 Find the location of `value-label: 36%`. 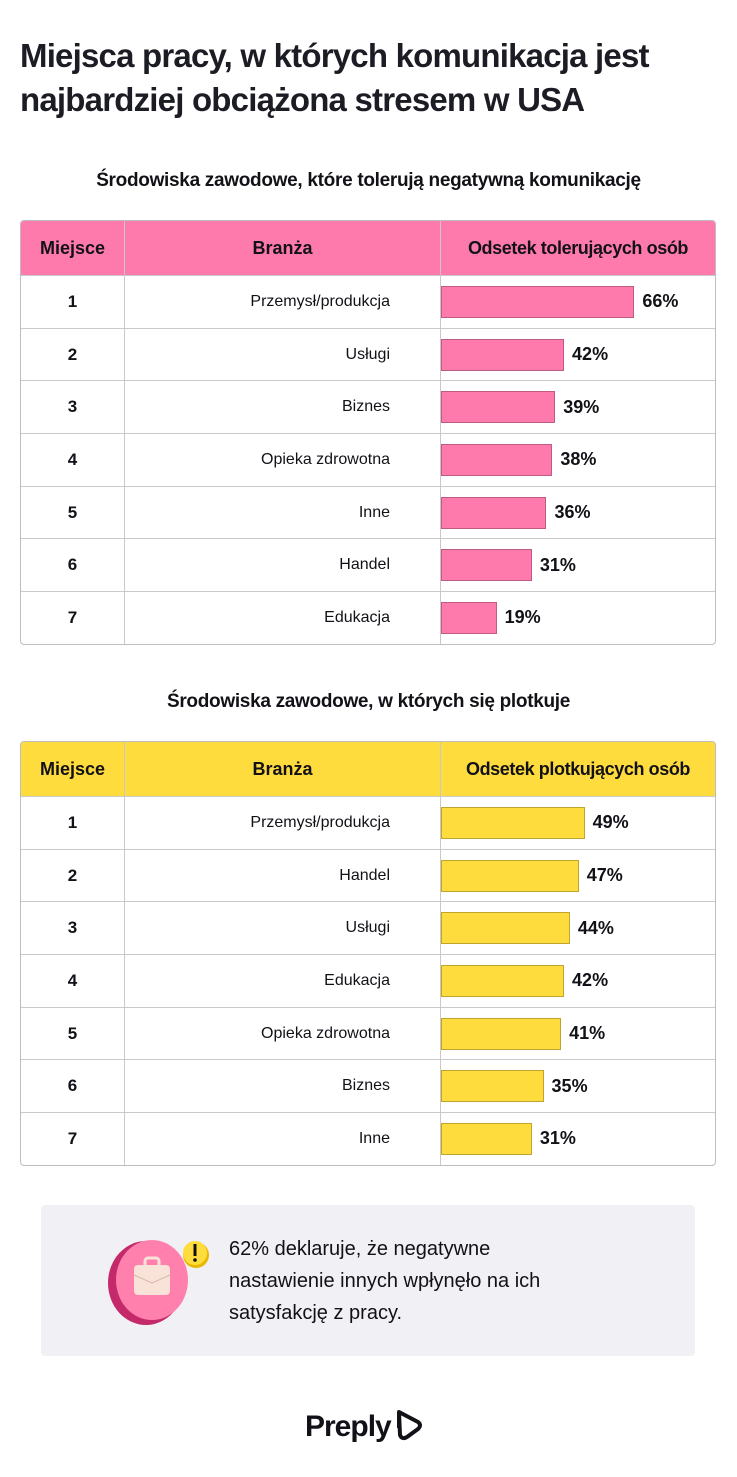

value-label: 36% is located at coordinates (572, 512).